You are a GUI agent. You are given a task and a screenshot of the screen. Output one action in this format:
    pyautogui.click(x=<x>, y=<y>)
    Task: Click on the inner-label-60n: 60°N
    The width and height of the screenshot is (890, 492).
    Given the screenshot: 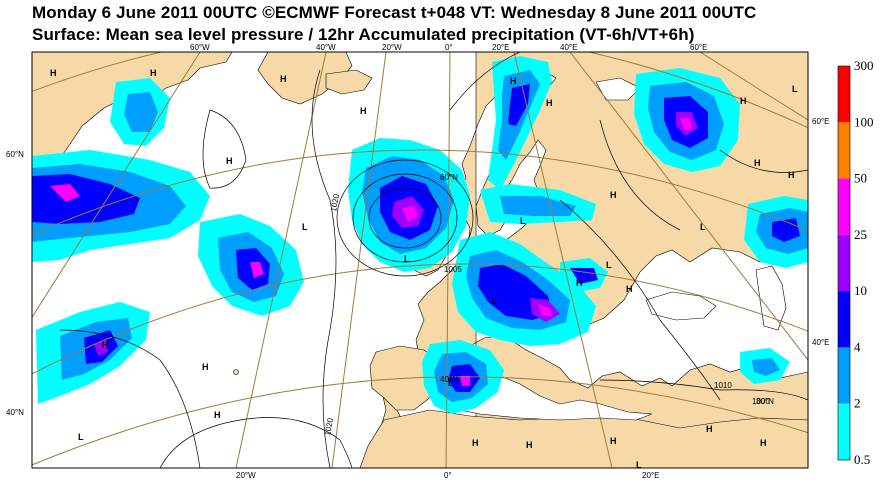 What is the action you would take?
    pyautogui.click(x=449, y=177)
    